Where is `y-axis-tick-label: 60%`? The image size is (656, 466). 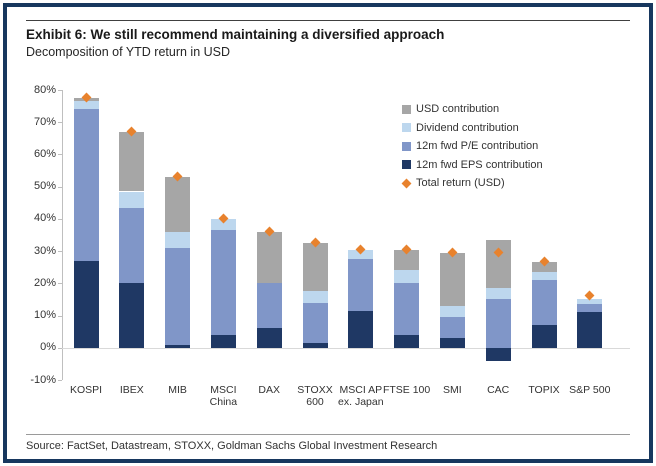 y-axis-tick-label: 60% is located at coordinates (44, 153).